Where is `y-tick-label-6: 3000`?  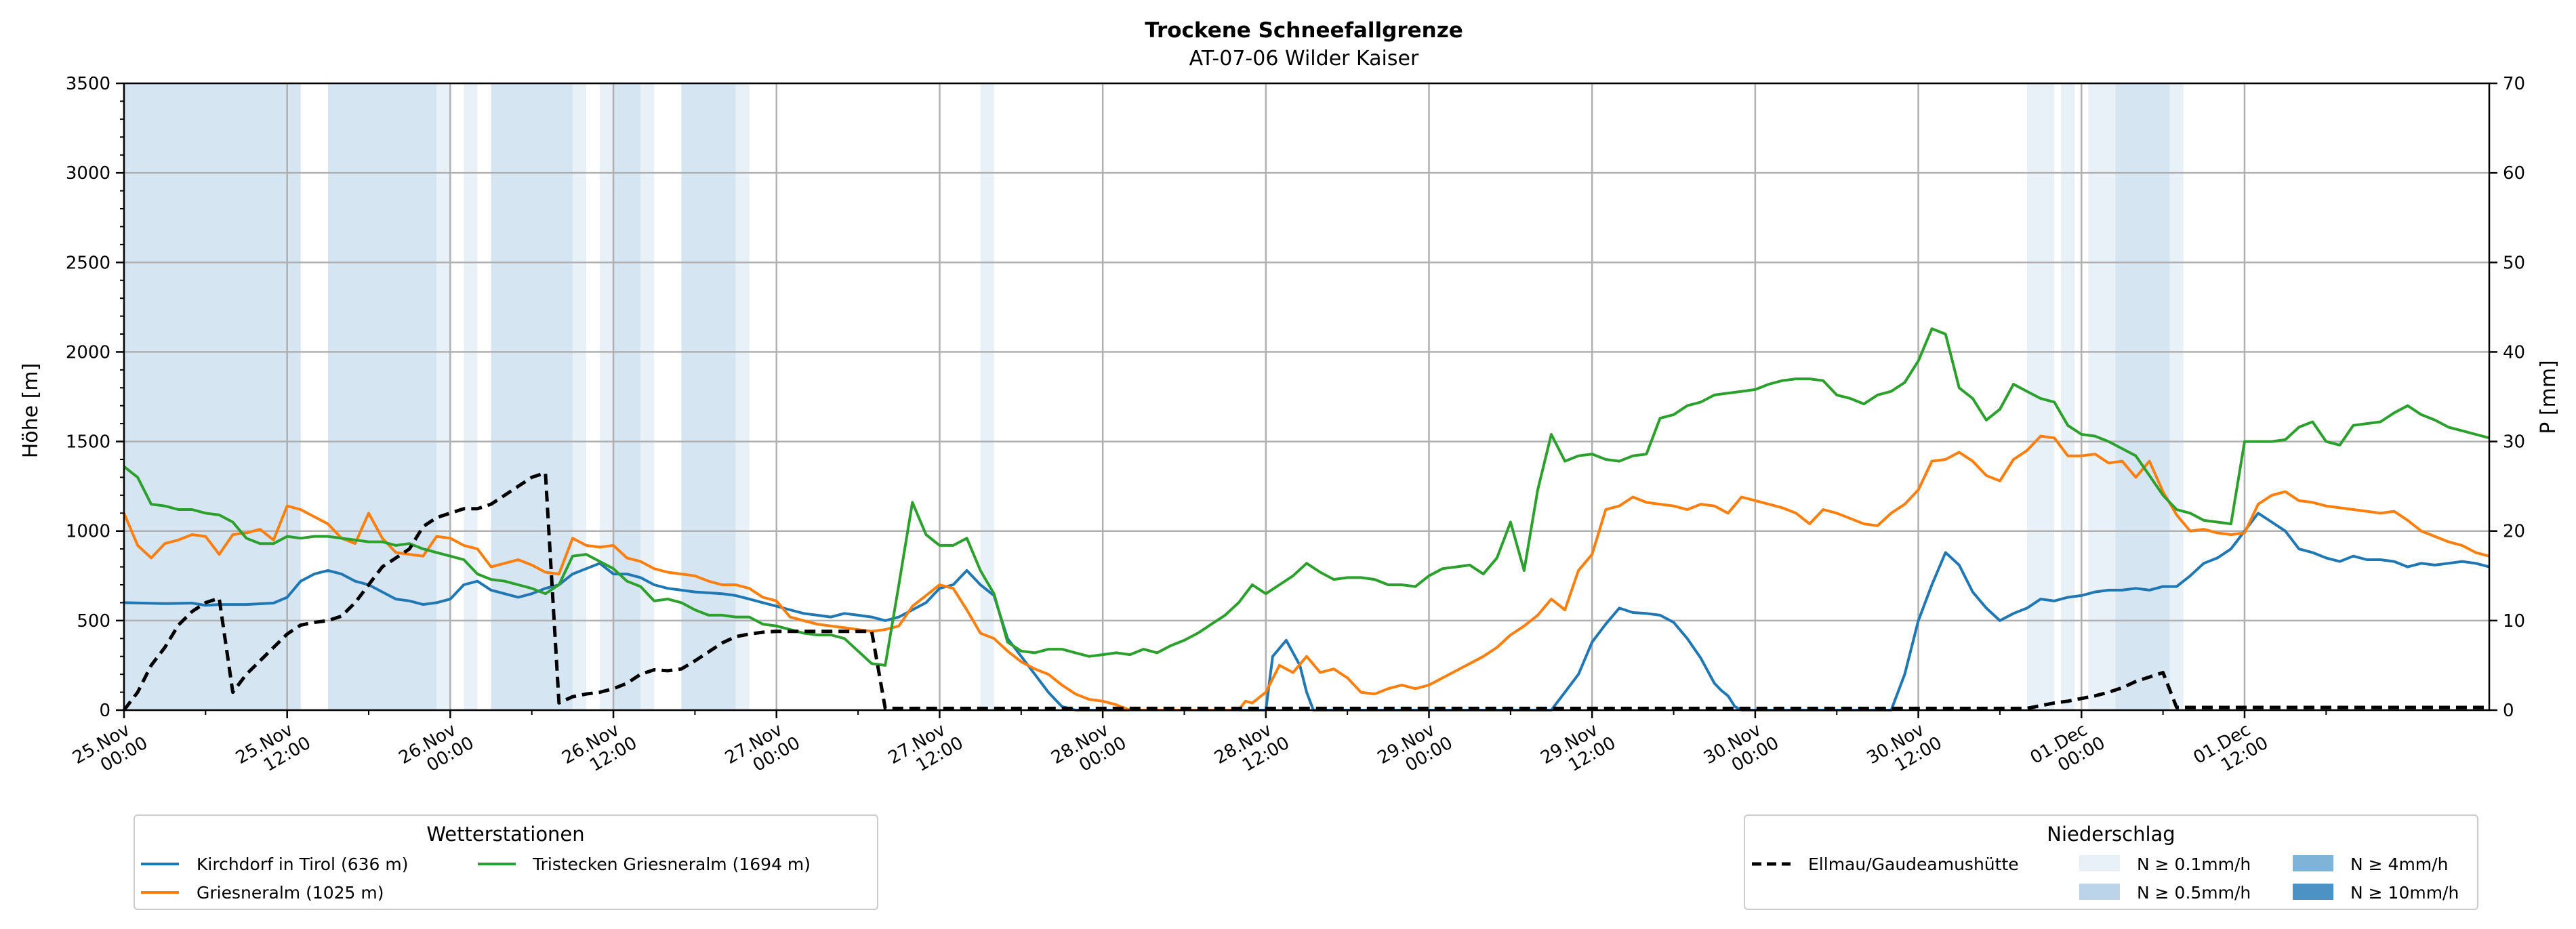
y-tick-label-6: 3000 is located at coordinates (88, 173).